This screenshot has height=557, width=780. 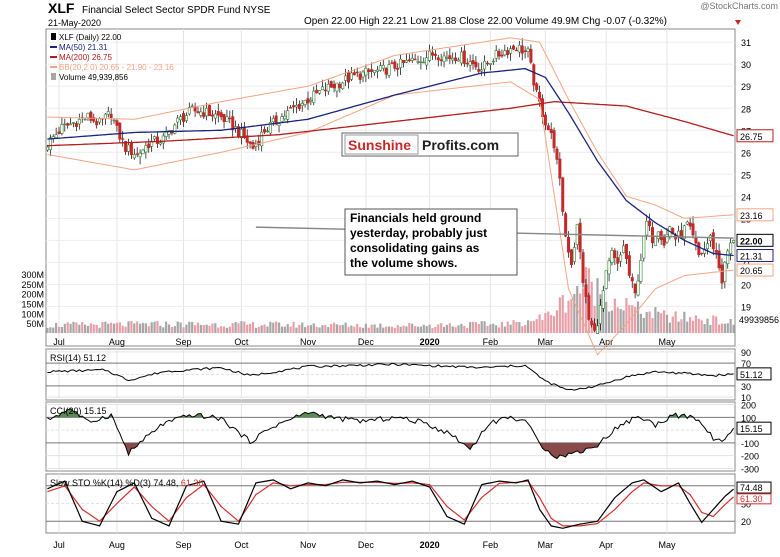 I want to click on price-badge: 23.16, so click(x=755, y=215).